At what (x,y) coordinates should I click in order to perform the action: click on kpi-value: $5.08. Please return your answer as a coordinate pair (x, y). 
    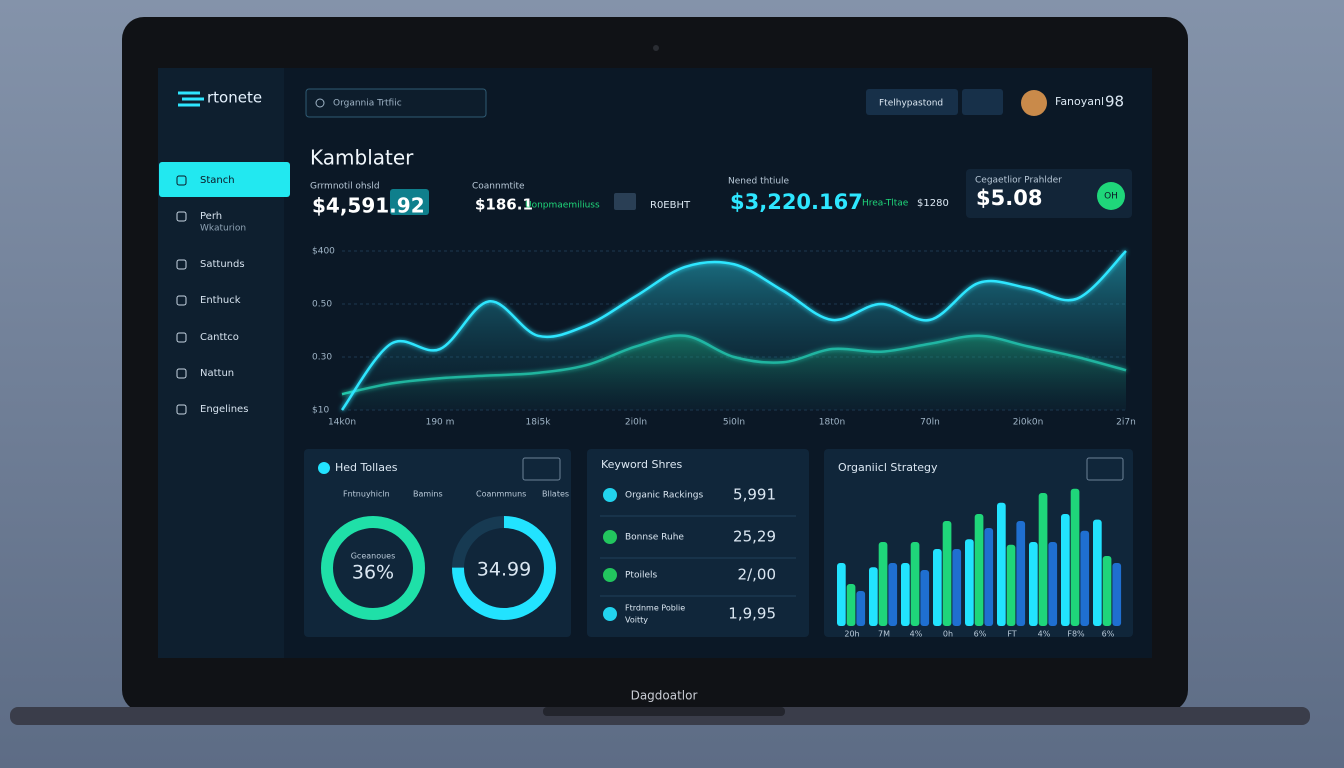
    Looking at the image, I should click on (1009, 198).